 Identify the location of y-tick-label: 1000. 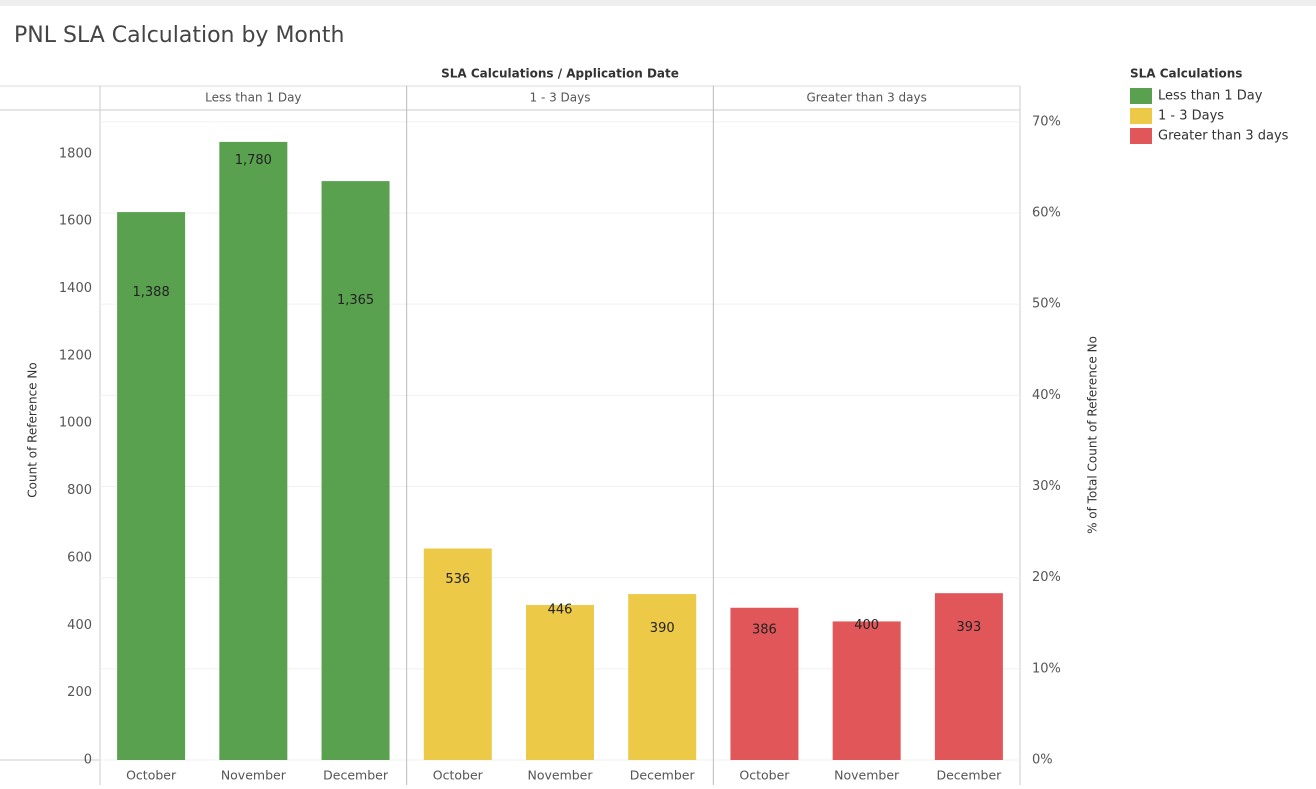
(75, 423).